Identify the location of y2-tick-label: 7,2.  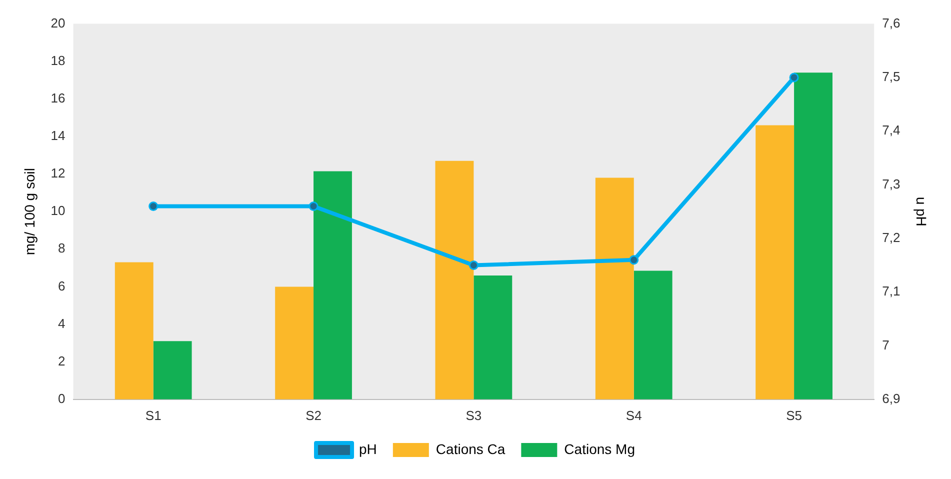
(891, 238).